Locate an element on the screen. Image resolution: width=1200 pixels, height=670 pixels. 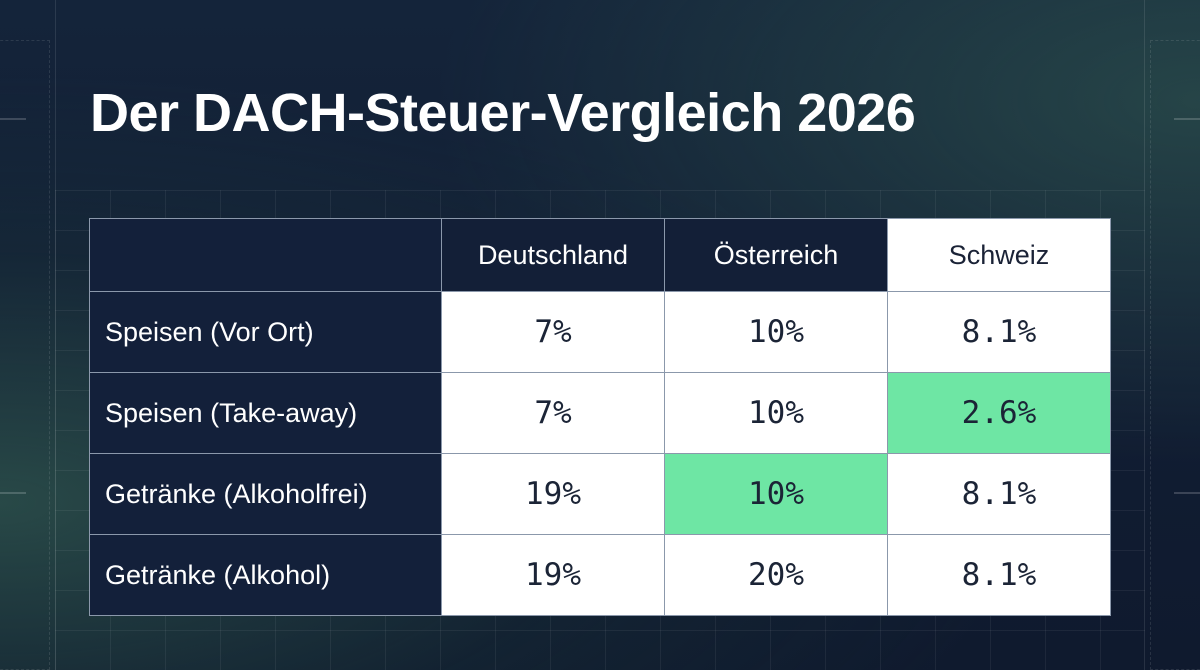
page-title: Der DACH-Steuer-Vergleich 2026 is located at coordinates (503, 113).